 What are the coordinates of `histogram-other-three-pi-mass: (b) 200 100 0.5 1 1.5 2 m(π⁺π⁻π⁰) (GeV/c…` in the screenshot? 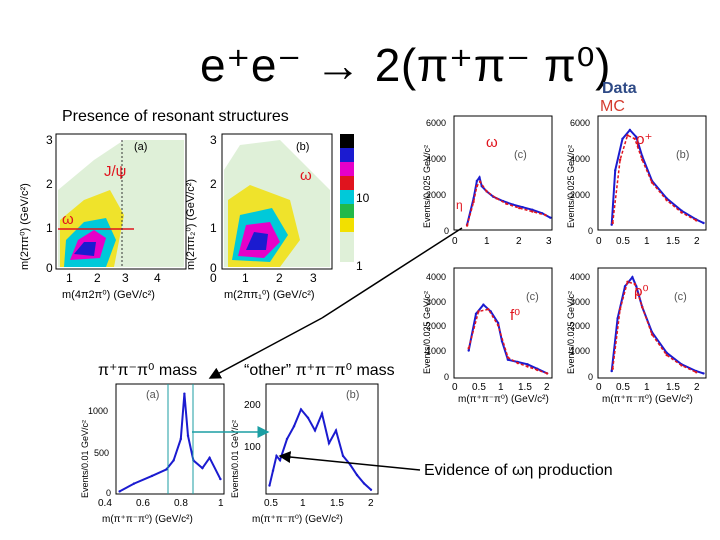 It's located at (304, 454).